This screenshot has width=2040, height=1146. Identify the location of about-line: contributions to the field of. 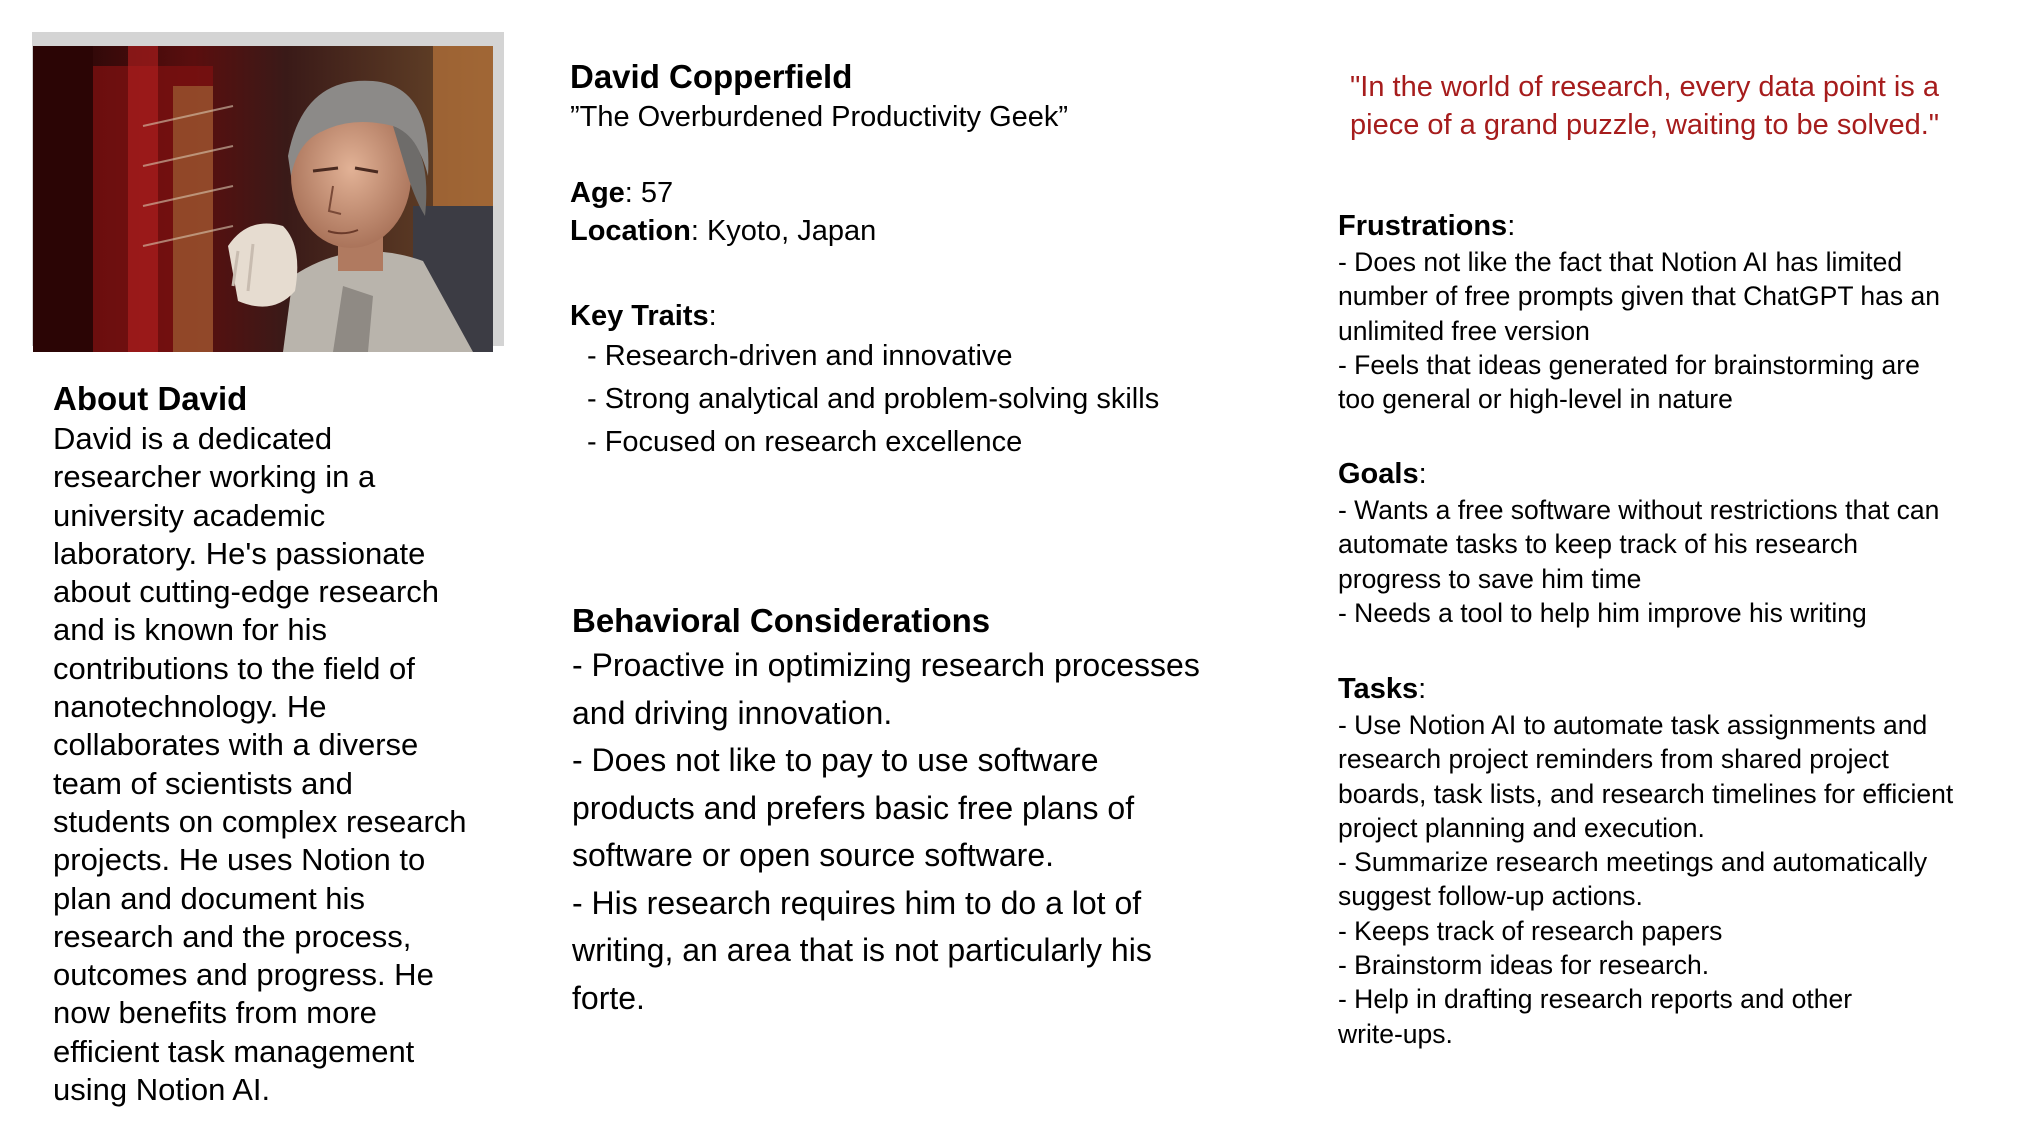
(234, 668).